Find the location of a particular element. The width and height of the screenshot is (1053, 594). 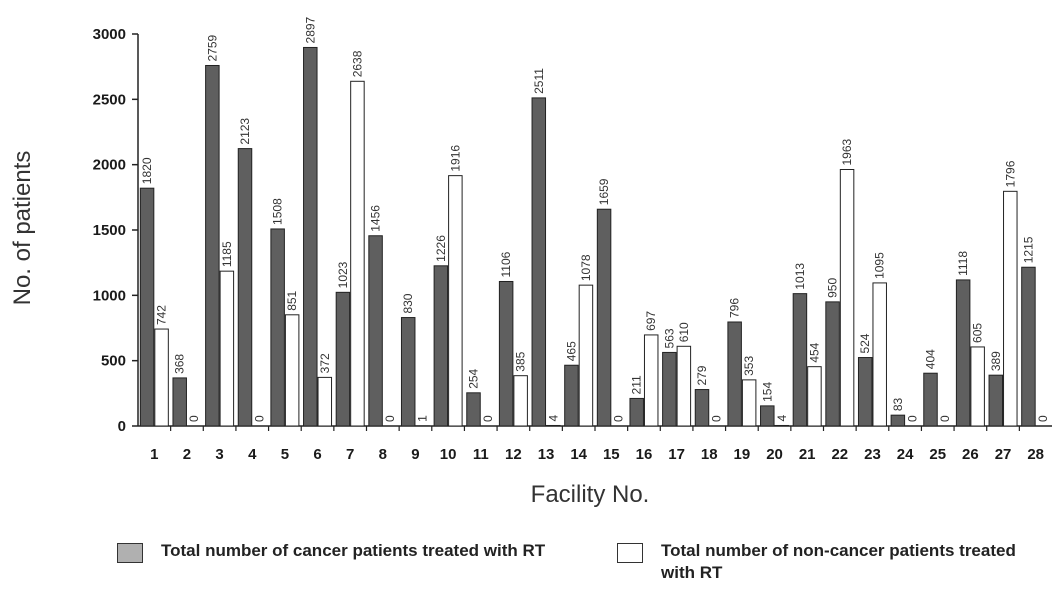

x-tick-label: 11 is located at coordinates (481, 454).